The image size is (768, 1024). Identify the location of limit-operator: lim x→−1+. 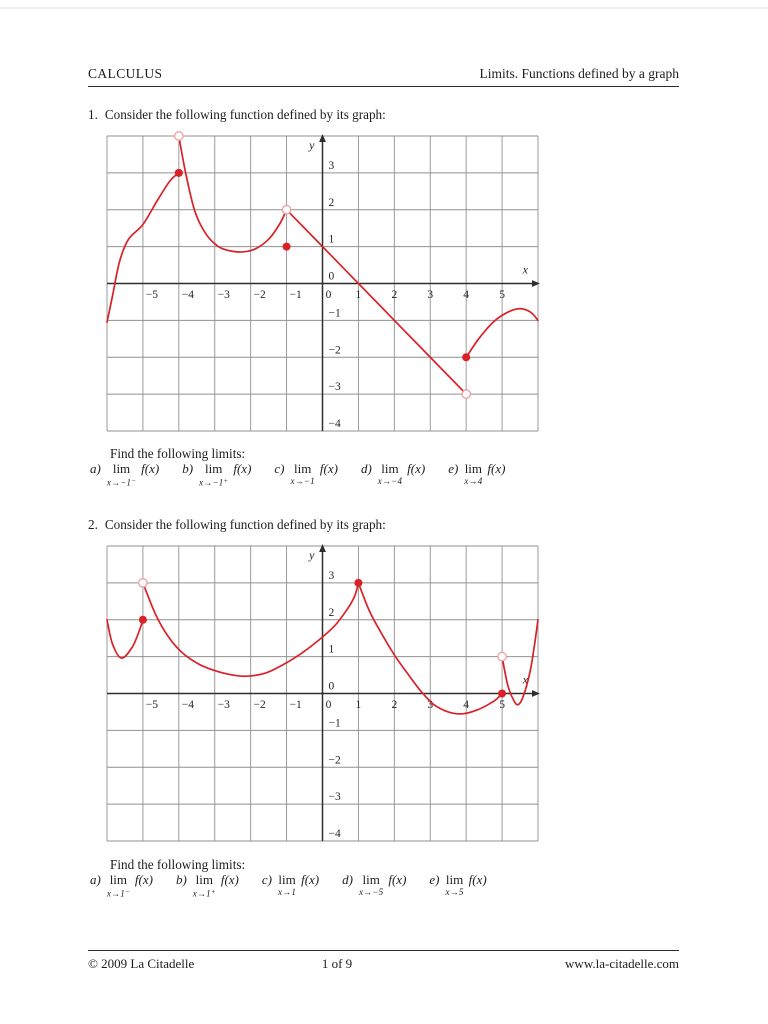
(213, 475).